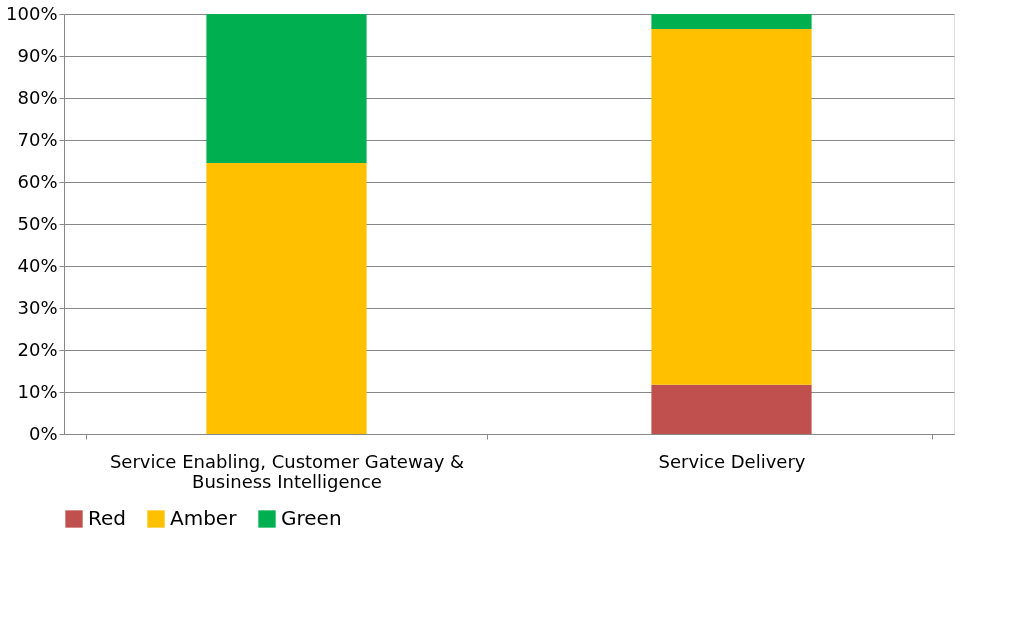  Describe the element at coordinates (37, 265) in the screenshot. I see `y-tick-label: 40%` at that location.